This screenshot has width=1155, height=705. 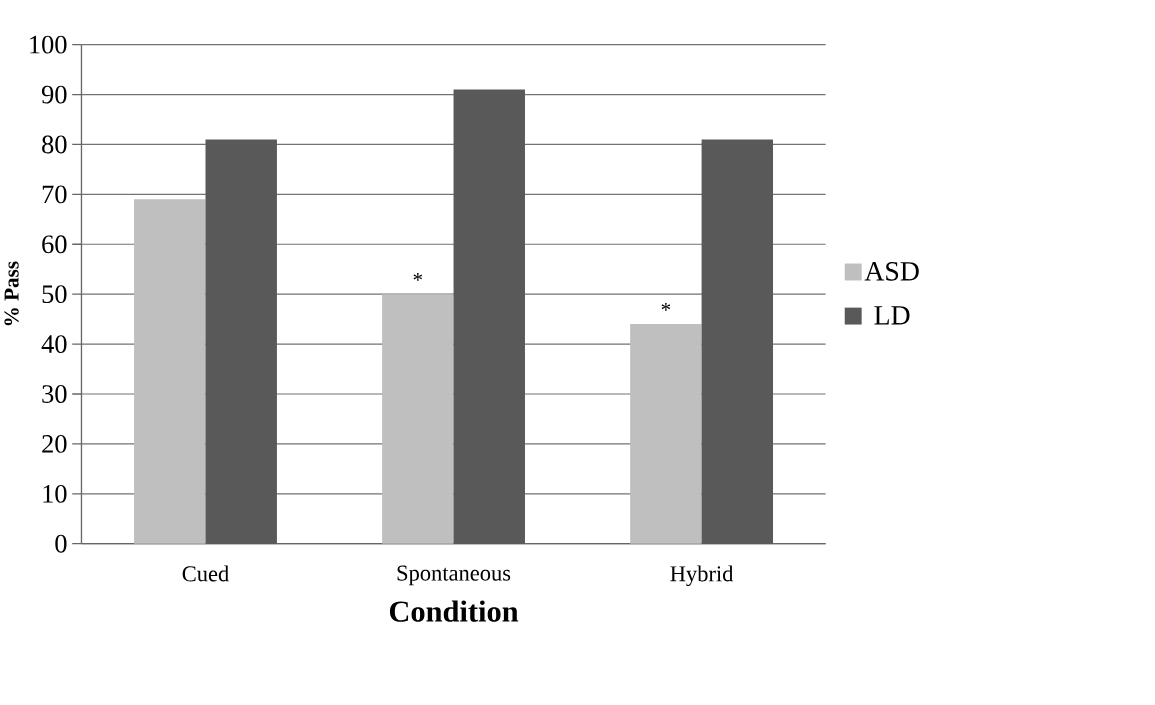 What do you see at coordinates (54, 244) in the screenshot?
I see `y-tick-label: 60` at bounding box center [54, 244].